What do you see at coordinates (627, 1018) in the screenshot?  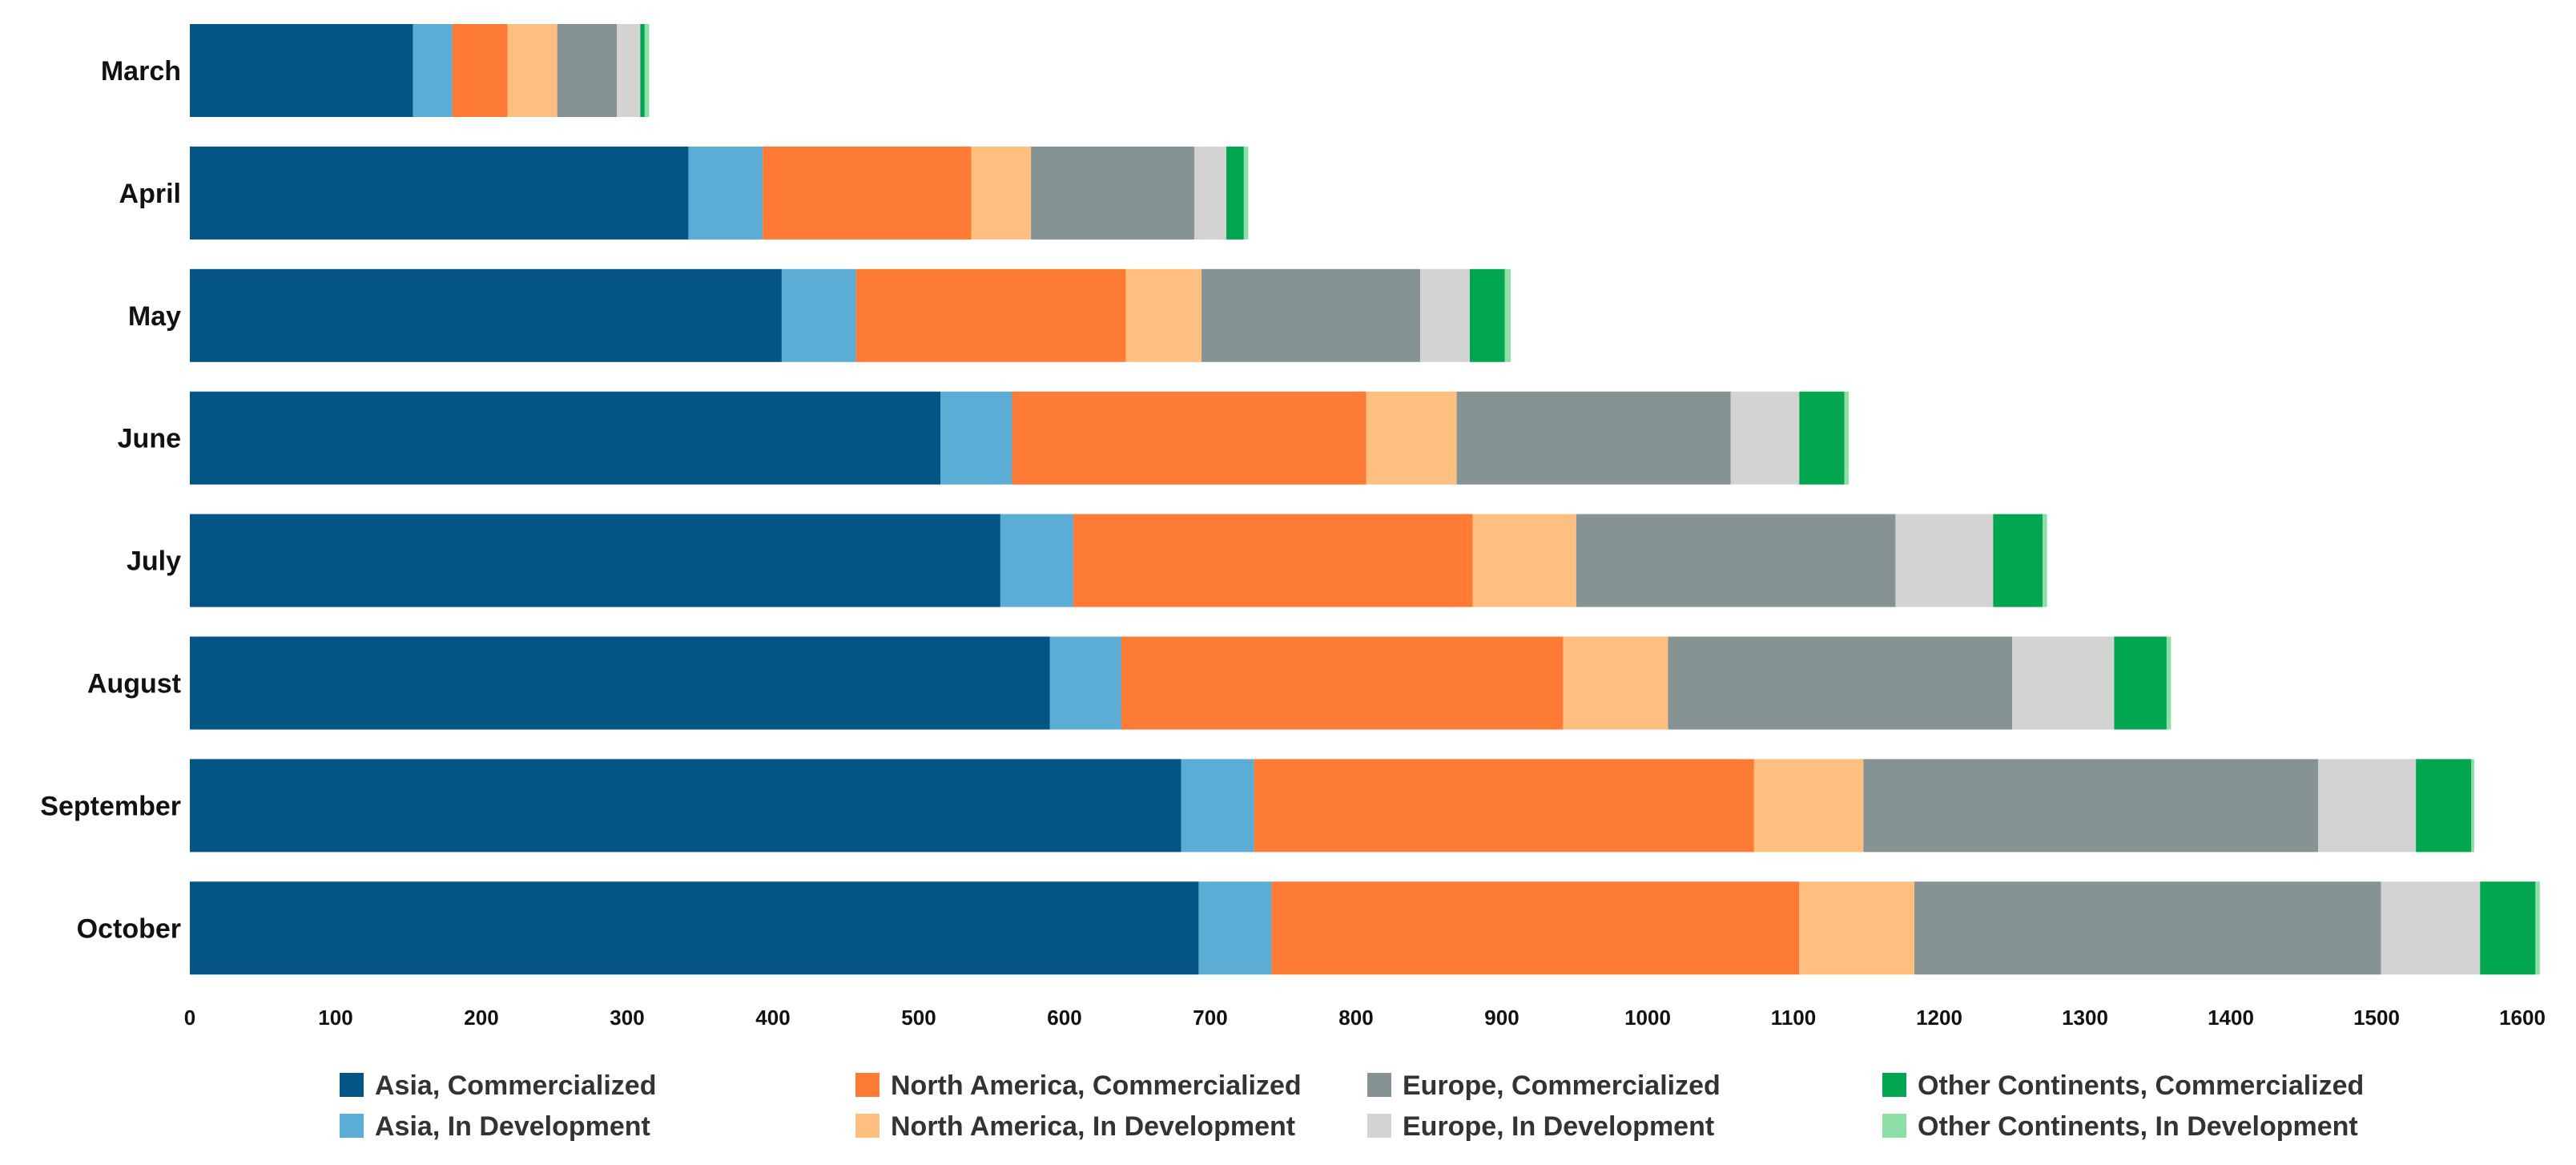 I see `x-tick-label-300: 300` at bounding box center [627, 1018].